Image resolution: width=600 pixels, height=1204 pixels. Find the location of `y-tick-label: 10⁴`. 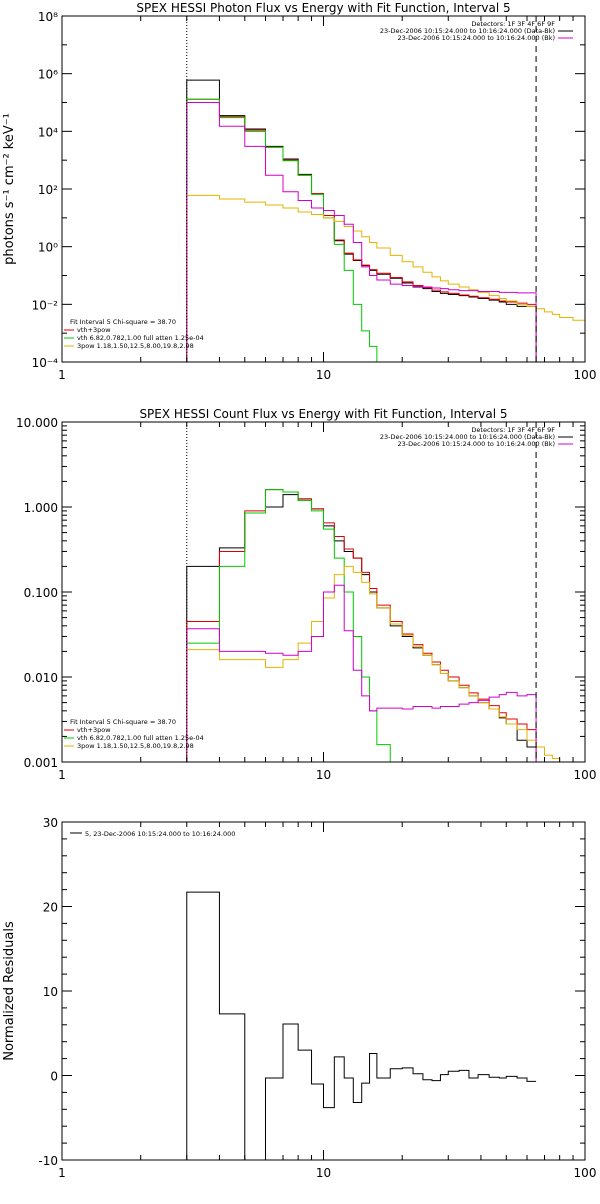

y-tick-label: 10⁴ is located at coordinates (48, 132).